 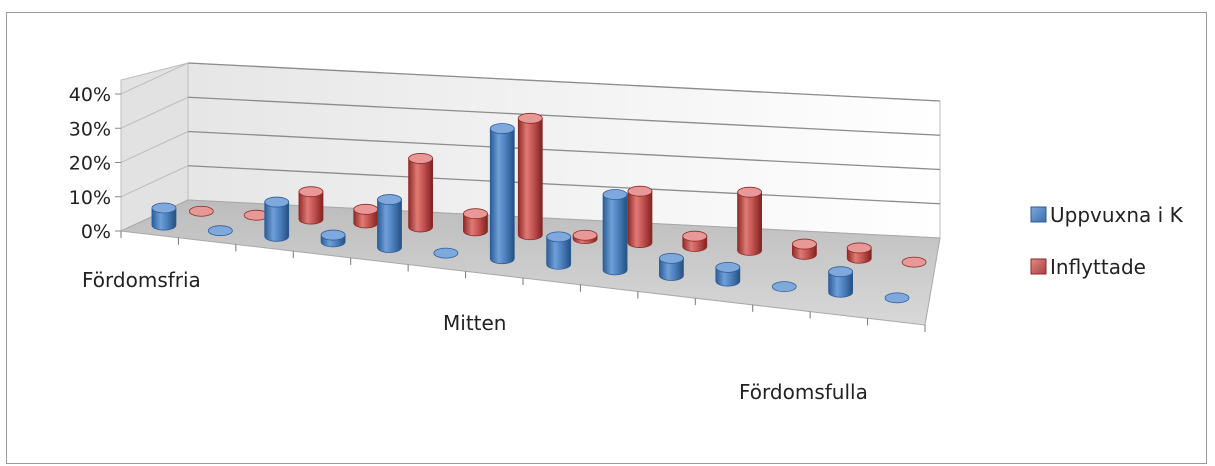 I want to click on y-tick-label: 20%, so click(x=90, y=164).